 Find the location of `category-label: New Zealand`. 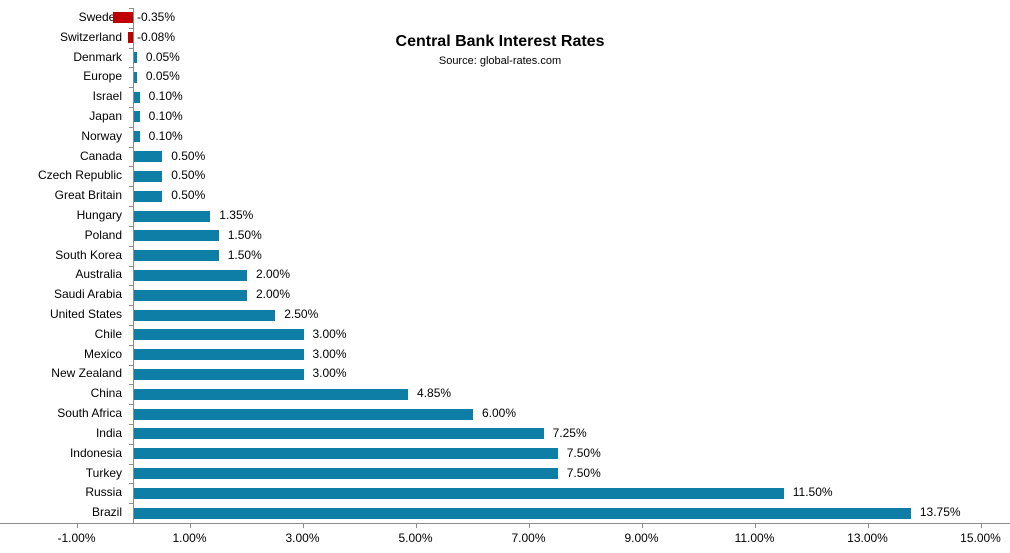

category-label: New Zealand is located at coordinates (86, 373).